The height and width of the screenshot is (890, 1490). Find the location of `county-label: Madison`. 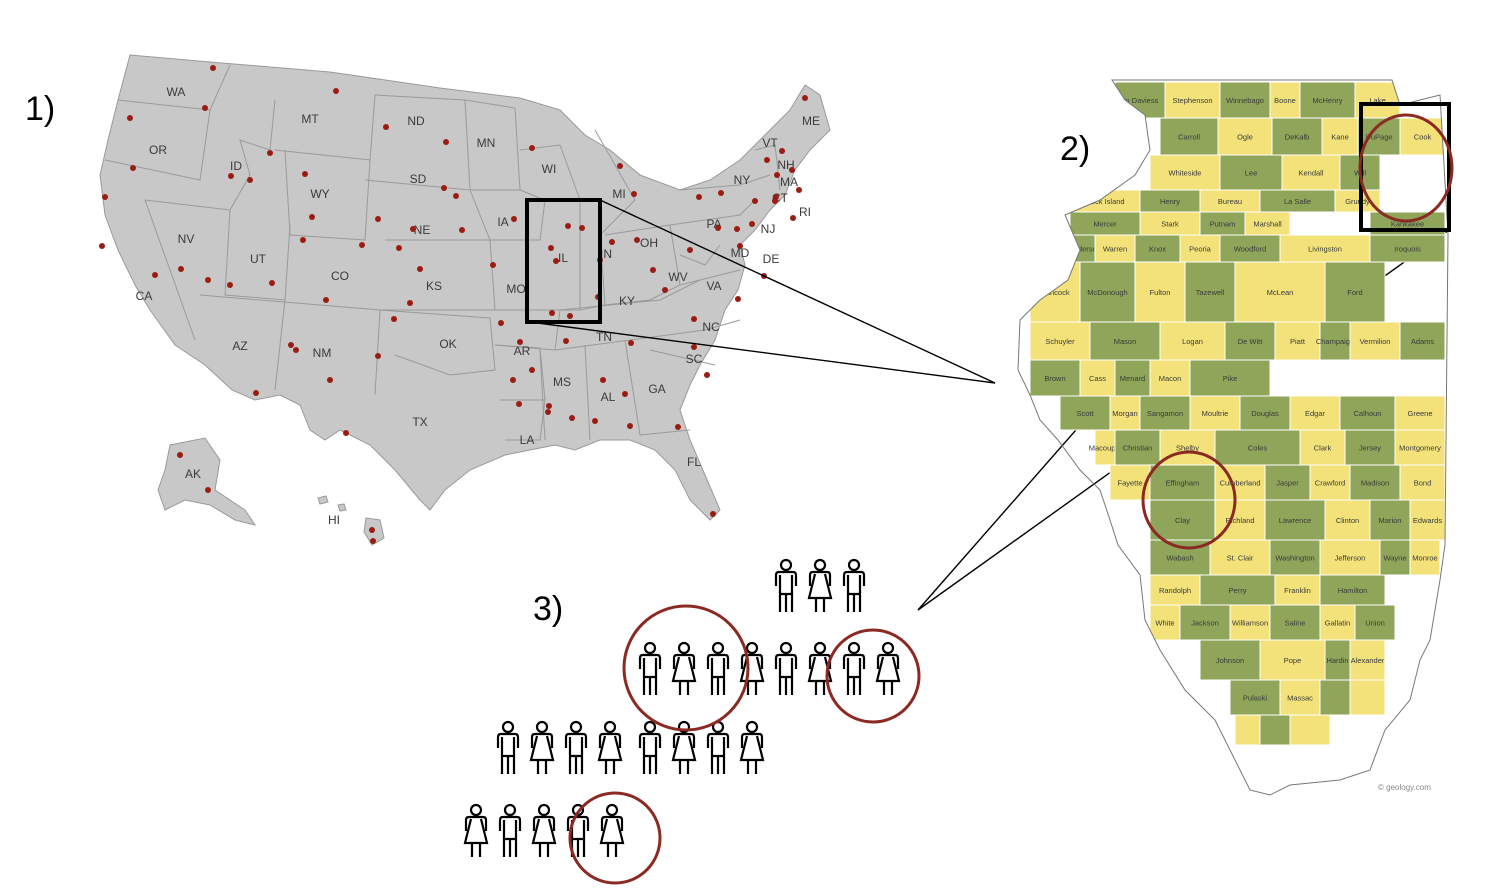

county-label: Madison is located at coordinates (1375, 483).